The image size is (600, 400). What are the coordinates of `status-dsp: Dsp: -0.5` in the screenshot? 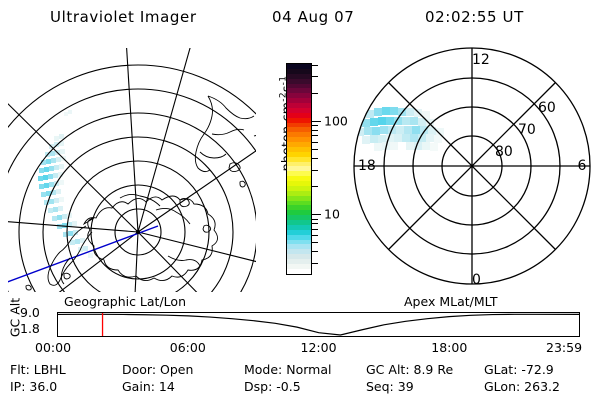 It's located at (272, 386).